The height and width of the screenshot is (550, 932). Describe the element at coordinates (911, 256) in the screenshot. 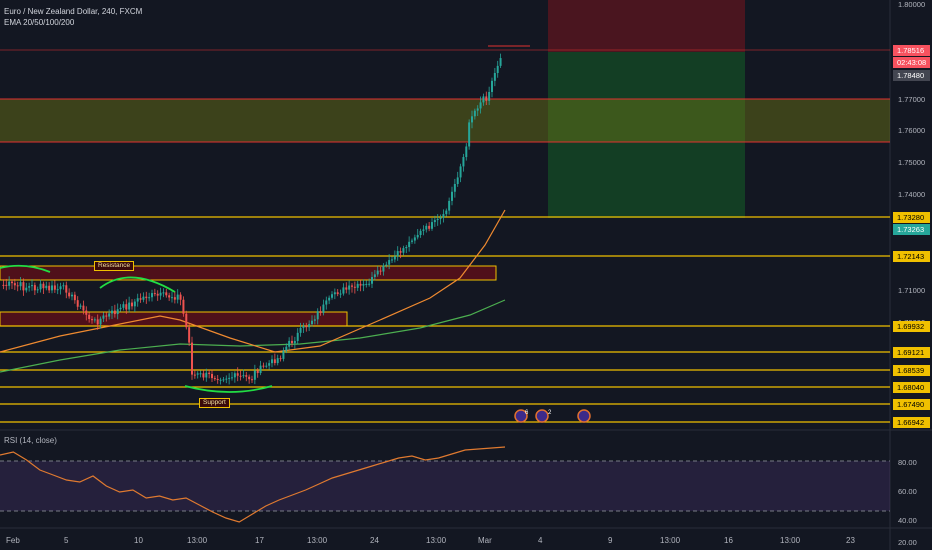

I see `level-box: 1.72143` at that location.